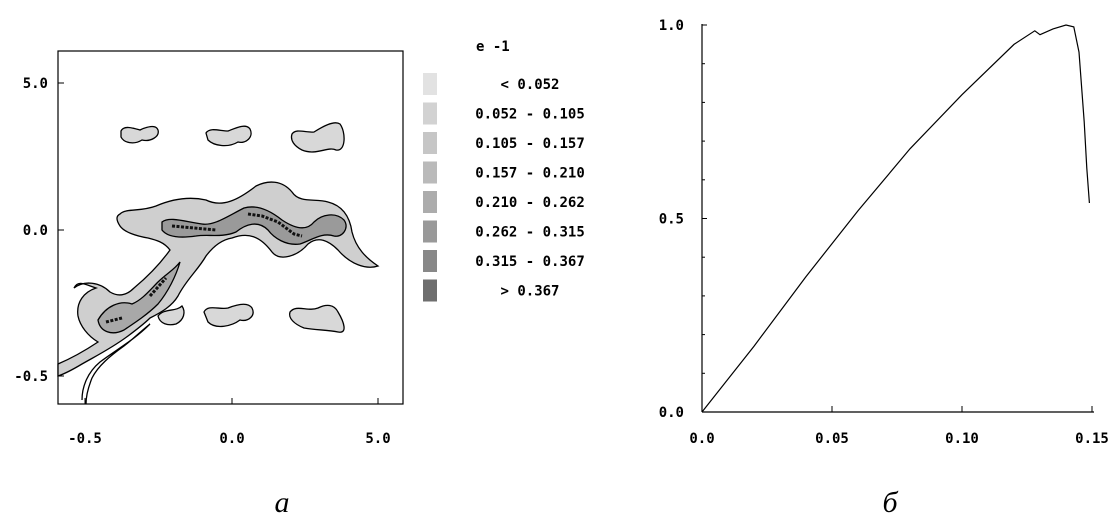 The height and width of the screenshot is (519, 1112). Describe the element at coordinates (218, 279) in the screenshot. I see `contour-band` at that location.